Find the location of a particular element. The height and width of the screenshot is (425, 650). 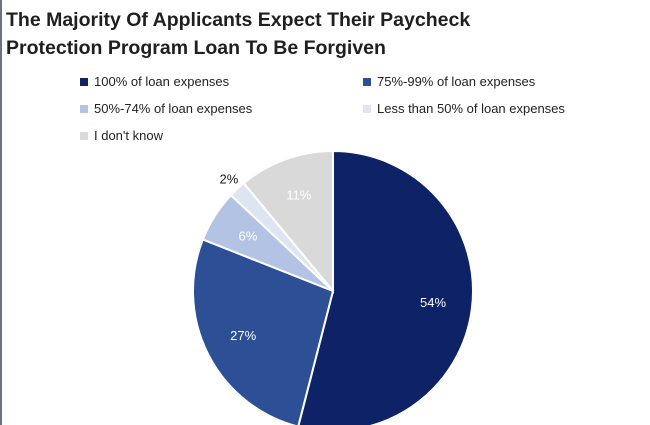

legend-label: 100% of loan expenses is located at coordinates (162, 81).